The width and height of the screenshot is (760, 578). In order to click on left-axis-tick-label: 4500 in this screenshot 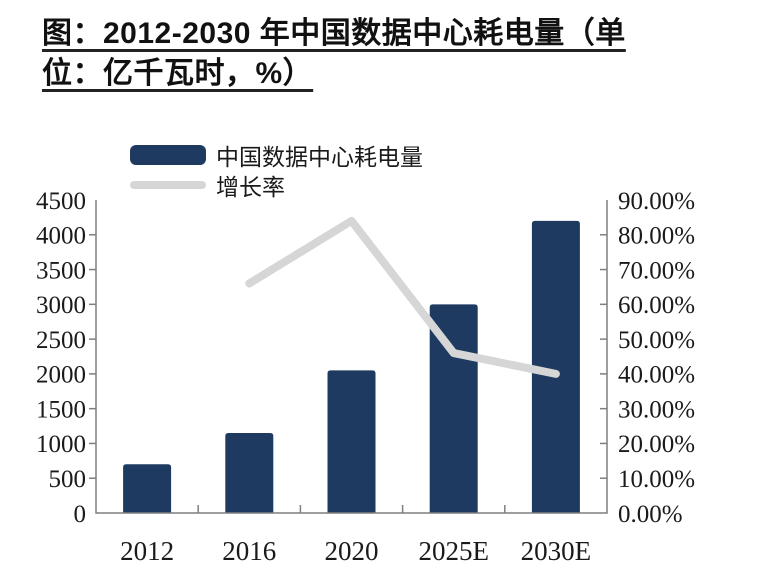, I will do `click(61, 201)`.